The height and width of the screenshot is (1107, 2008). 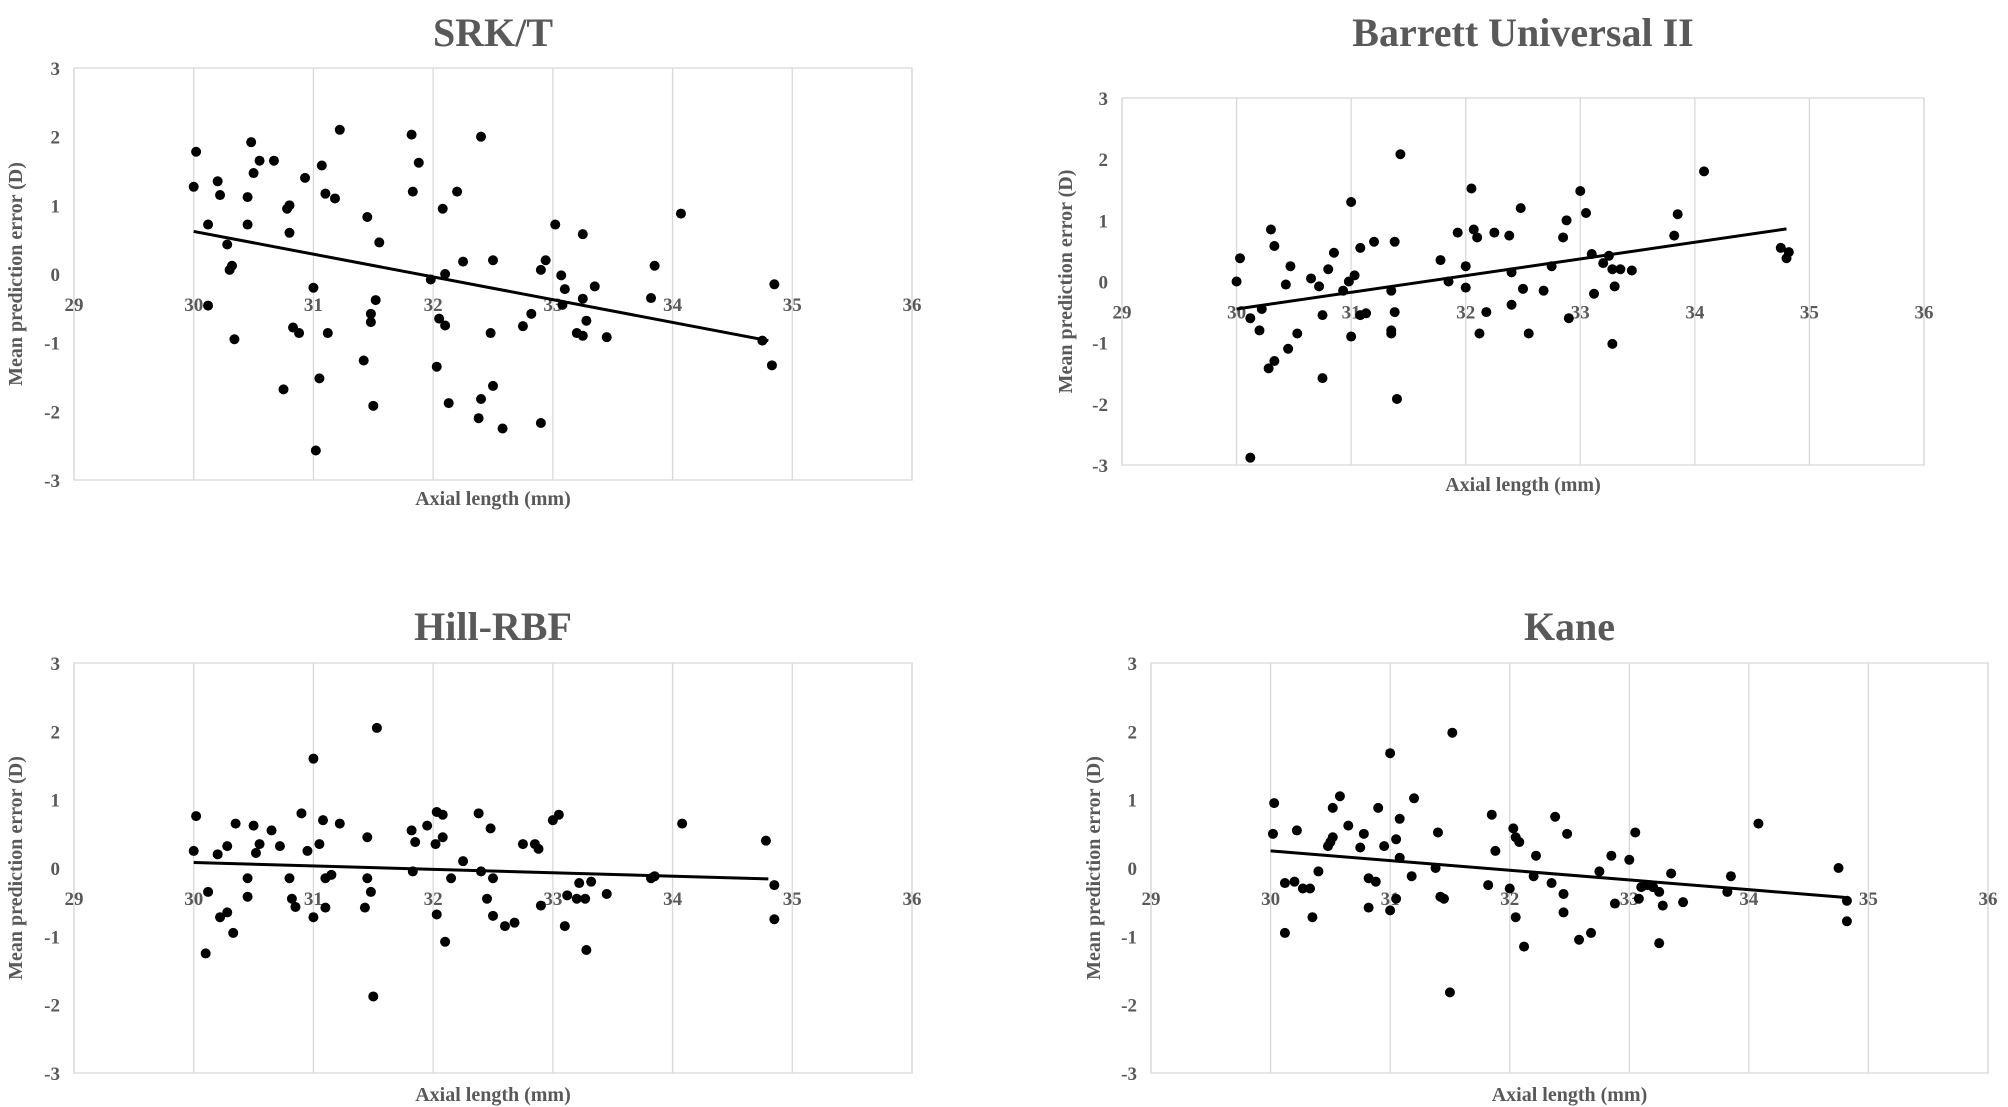 What do you see at coordinates (433, 899) in the screenshot?
I see `x-tick-label: 32` at bounding box center [433, 899].